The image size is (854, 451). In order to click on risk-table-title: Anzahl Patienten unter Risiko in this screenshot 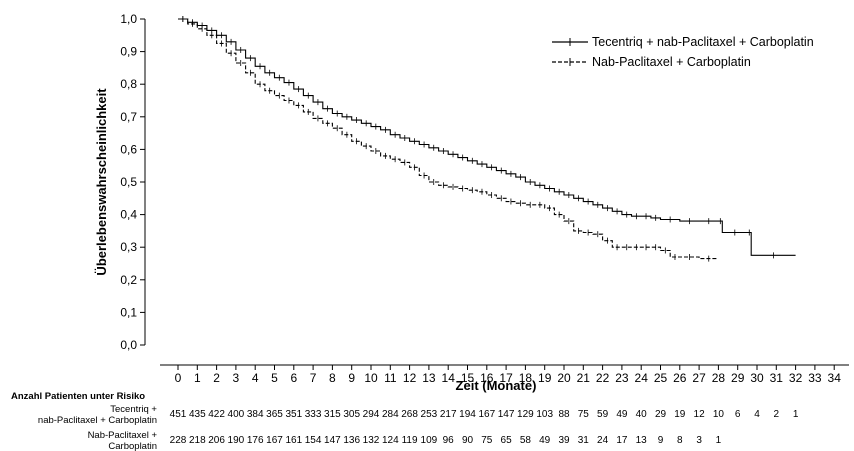, I will do `click(78, 396)`.